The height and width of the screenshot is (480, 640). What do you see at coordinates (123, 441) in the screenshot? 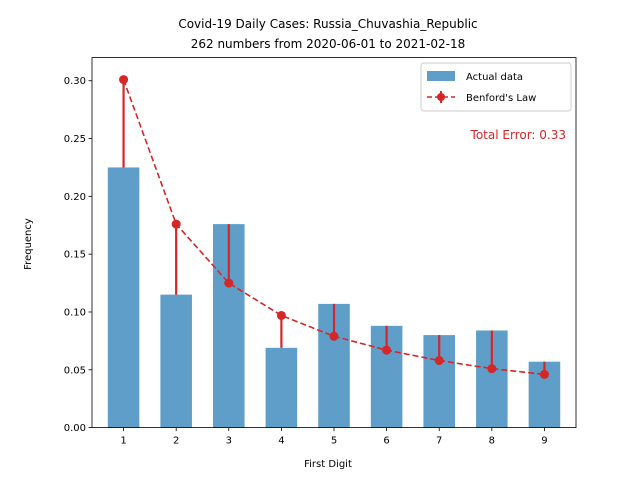
I see `x-tick-label-1: 1` at bounding box center [123, 441].